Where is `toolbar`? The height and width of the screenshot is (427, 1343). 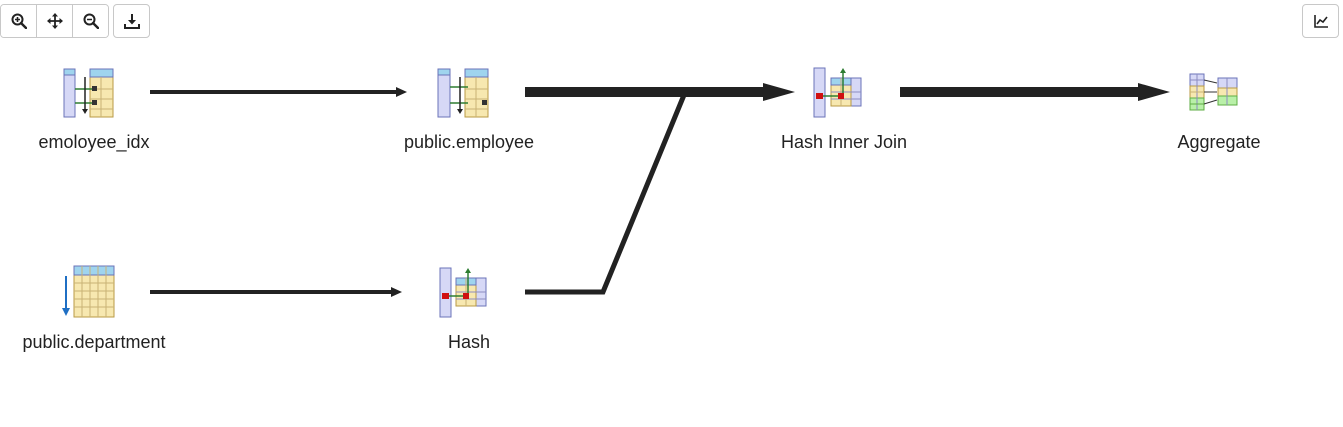
toolbar is located at coordinates (75, 21).